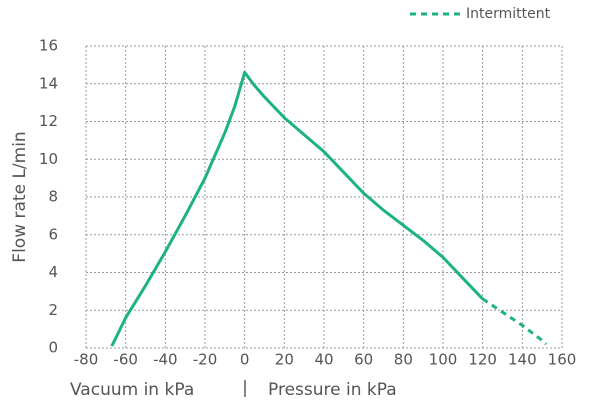 The image size is (592, 407). I want to click on y-tick-label: 12, so click(48, 121).